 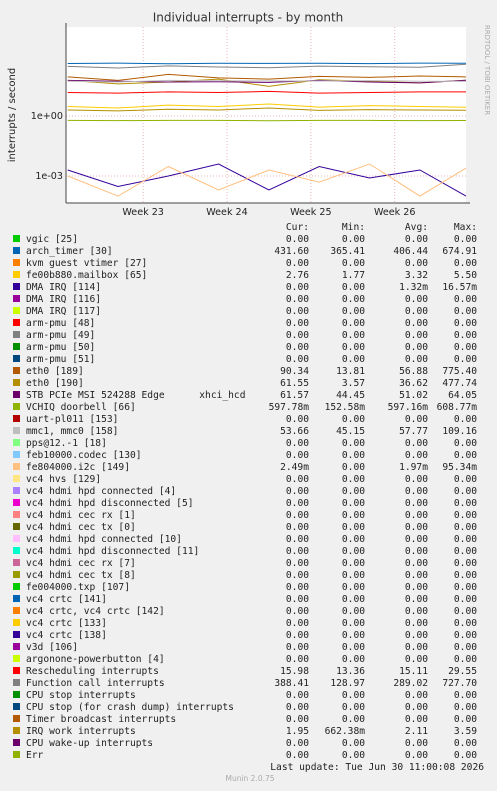 I want to click on legend-name: vc4 crtc [133], so click(x=66, y=623).